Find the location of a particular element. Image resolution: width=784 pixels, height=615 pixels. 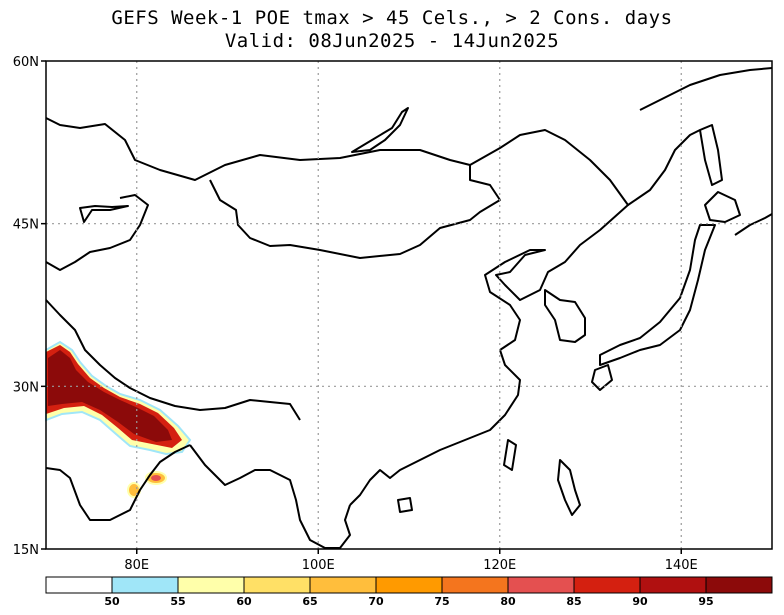

probability-field is located at coordinates (118, 419).